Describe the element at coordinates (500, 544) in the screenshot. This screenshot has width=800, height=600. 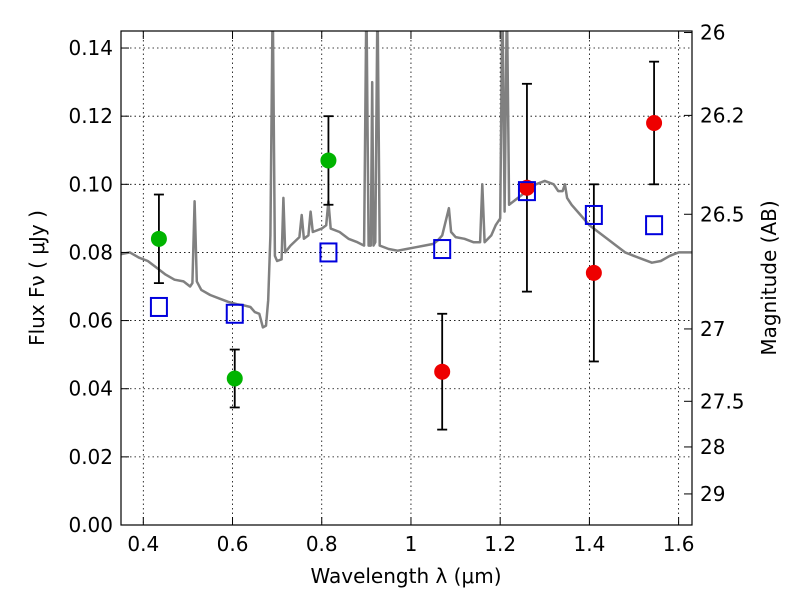
I see `x-tick-label: 1.2` at that location.